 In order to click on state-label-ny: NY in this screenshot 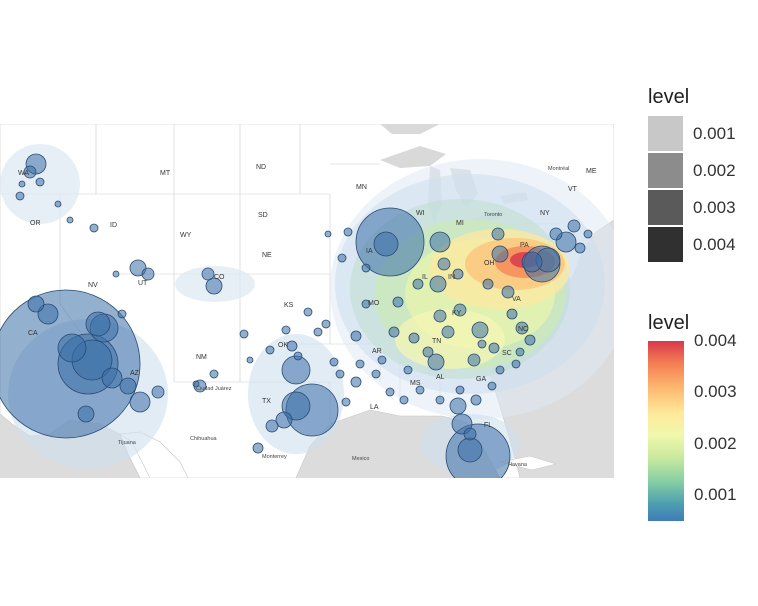, I will do `click(545, 213)`.